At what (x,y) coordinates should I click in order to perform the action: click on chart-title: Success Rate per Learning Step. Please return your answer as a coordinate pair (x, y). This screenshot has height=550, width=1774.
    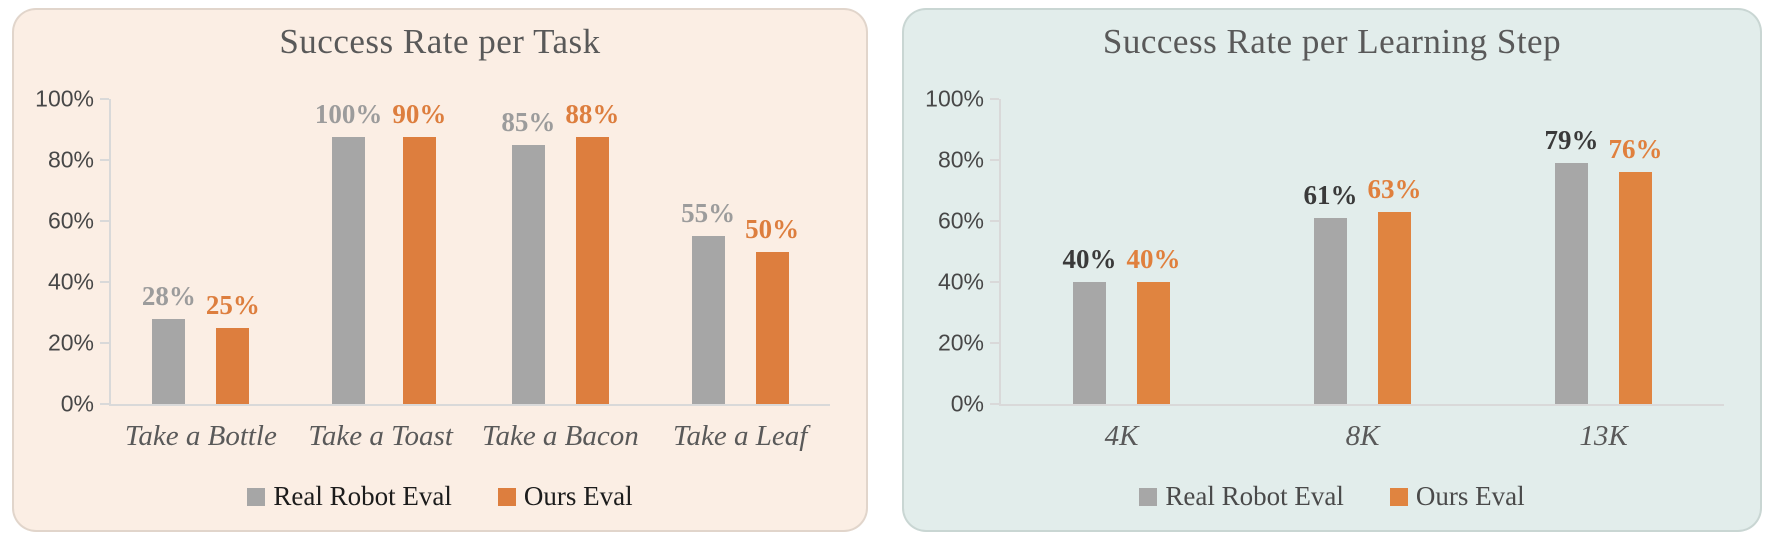
    Looking at the image, I should click on (1332, 41).